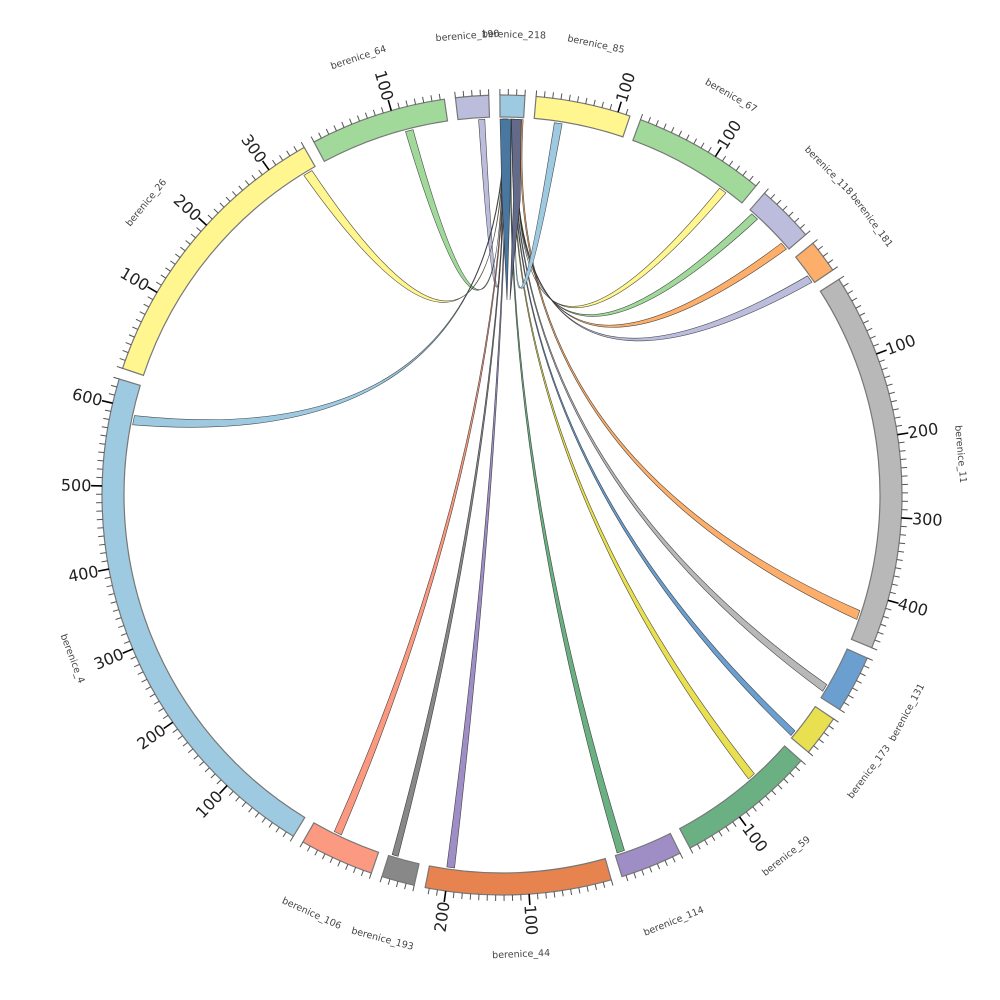  Describe the element at coordinates (521, 954) in the screenshot. I see `segment-label: berenice_44` at that location.